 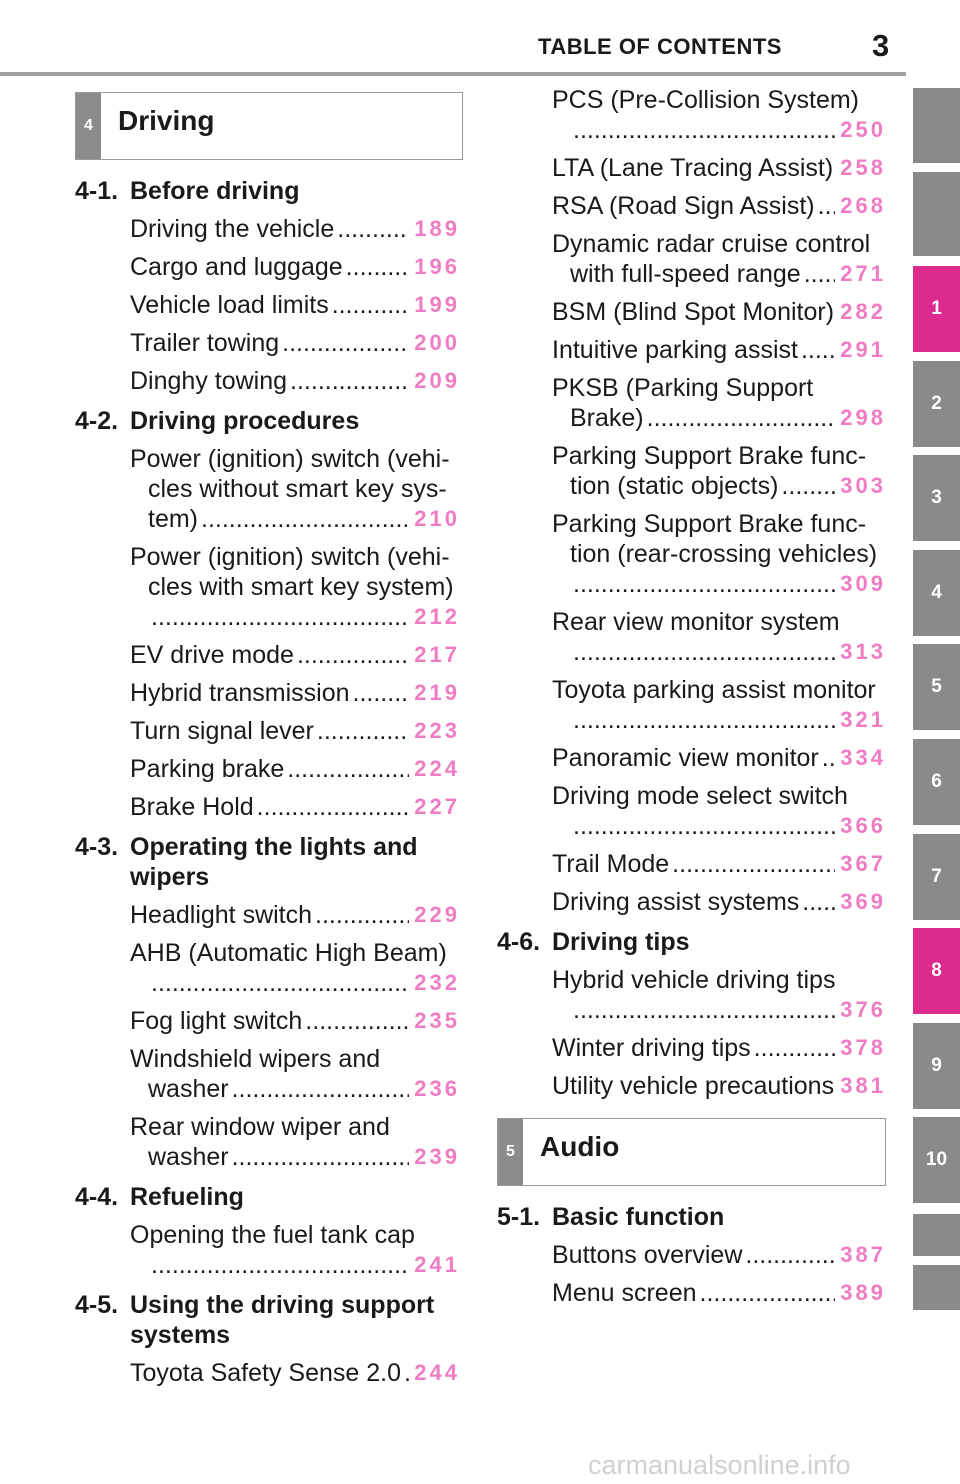 I want to click on entry-page: 376, so click(x=860, y=1010).